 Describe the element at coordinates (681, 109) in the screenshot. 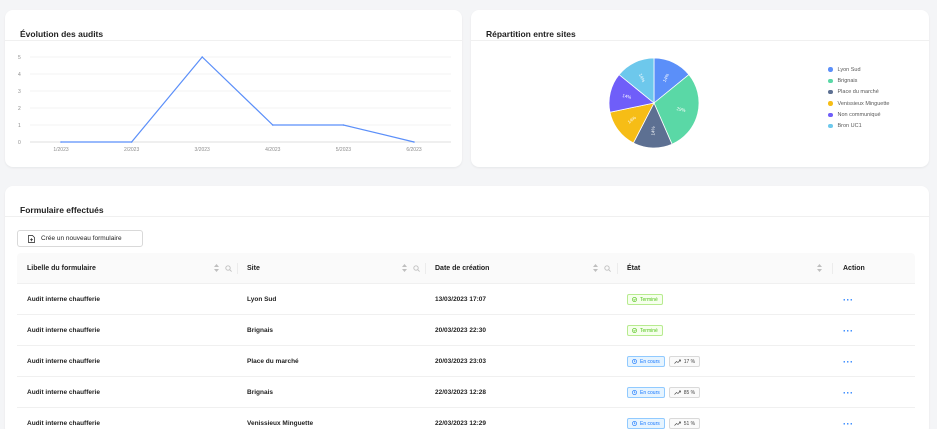

I see `pie-slice-label: 29%` at that location.